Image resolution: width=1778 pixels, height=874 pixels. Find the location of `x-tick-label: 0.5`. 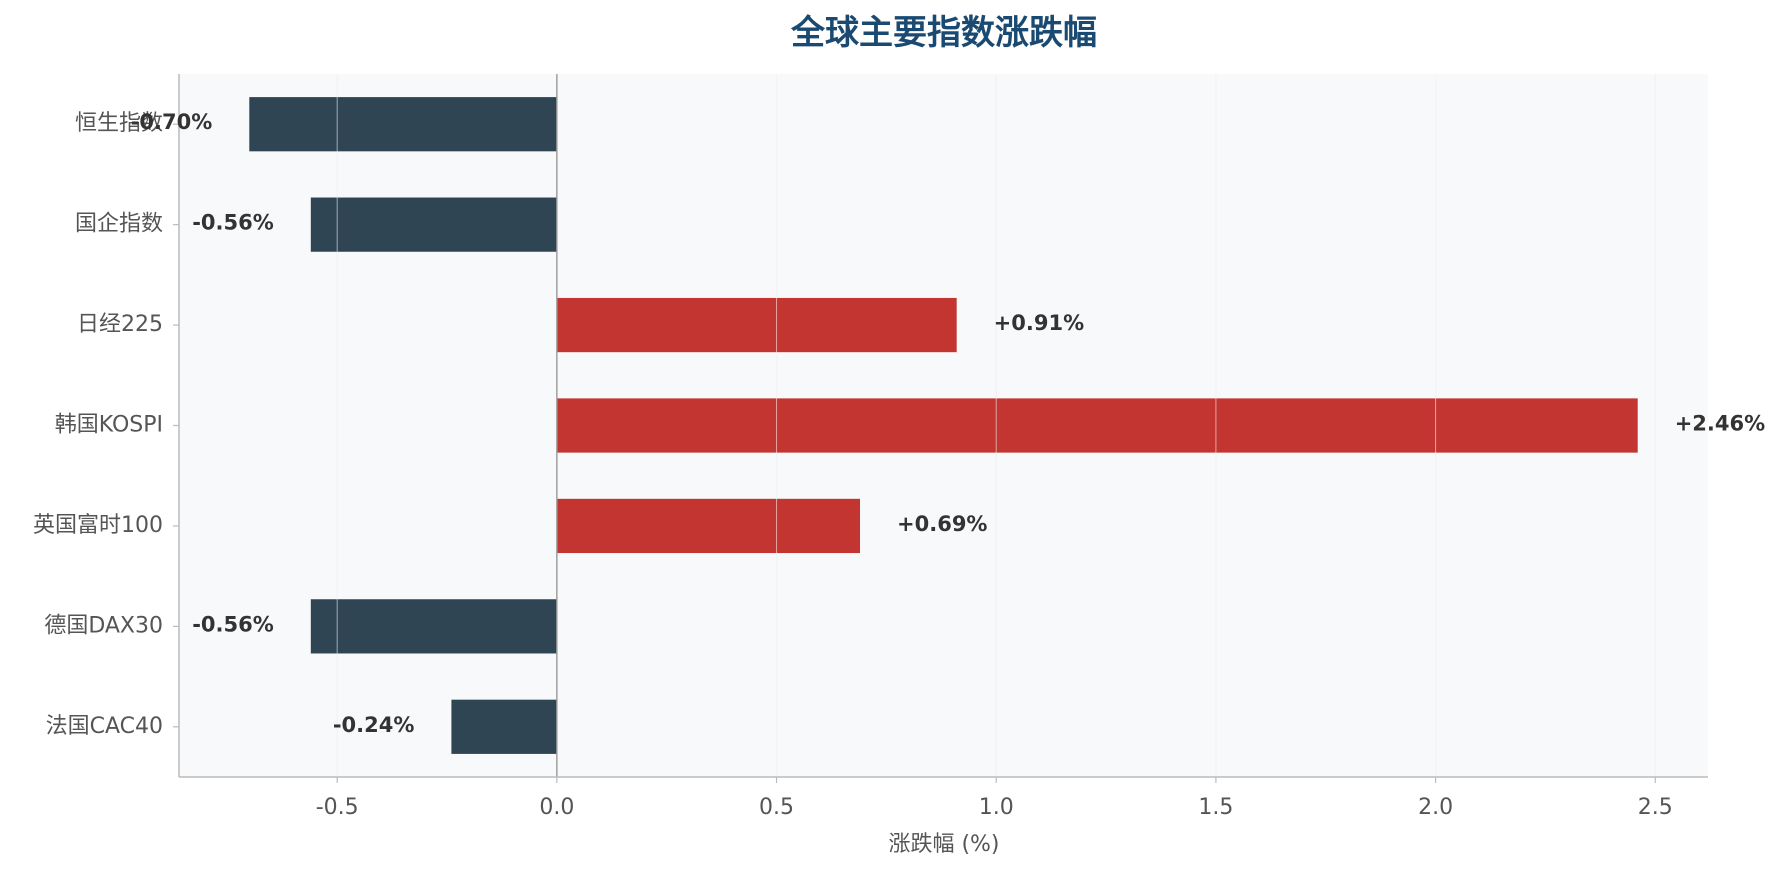

x-tick-label: 0.5 is located at coordinates (776, 807).